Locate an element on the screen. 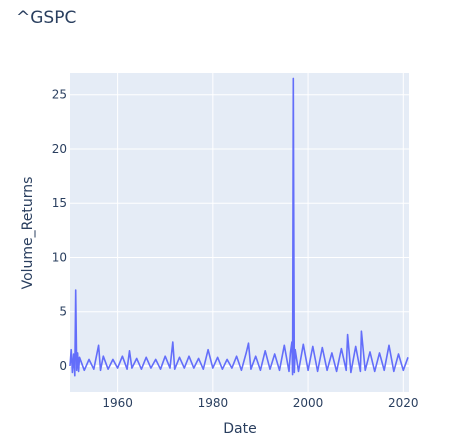 This screenshot has height=445, width=467. chart-title: ^GSPC is located at coordinates (46, 18).